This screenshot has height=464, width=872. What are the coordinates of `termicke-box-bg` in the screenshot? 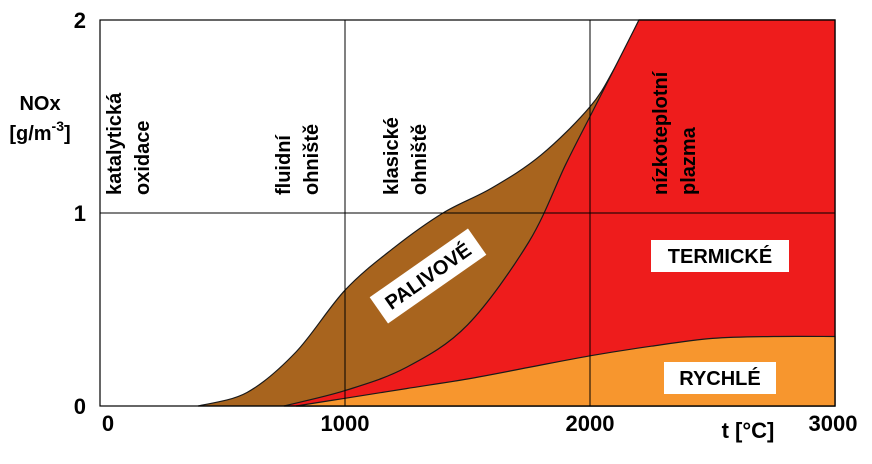 It's located at (720, 256).